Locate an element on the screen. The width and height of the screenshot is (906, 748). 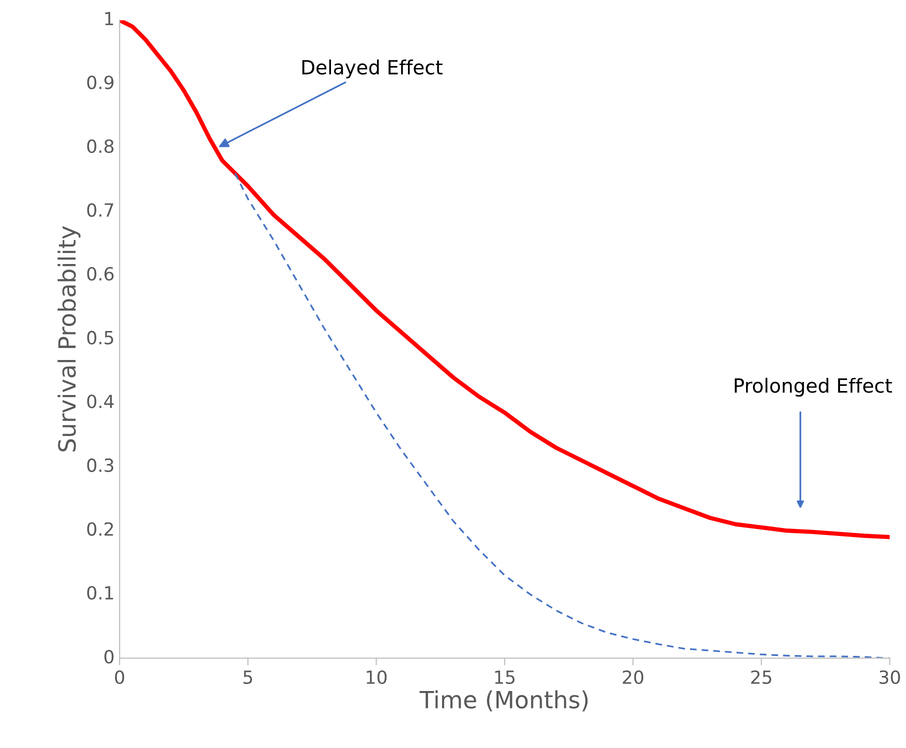
annotation: Delayed Effect is located at coordinates (372, 69).